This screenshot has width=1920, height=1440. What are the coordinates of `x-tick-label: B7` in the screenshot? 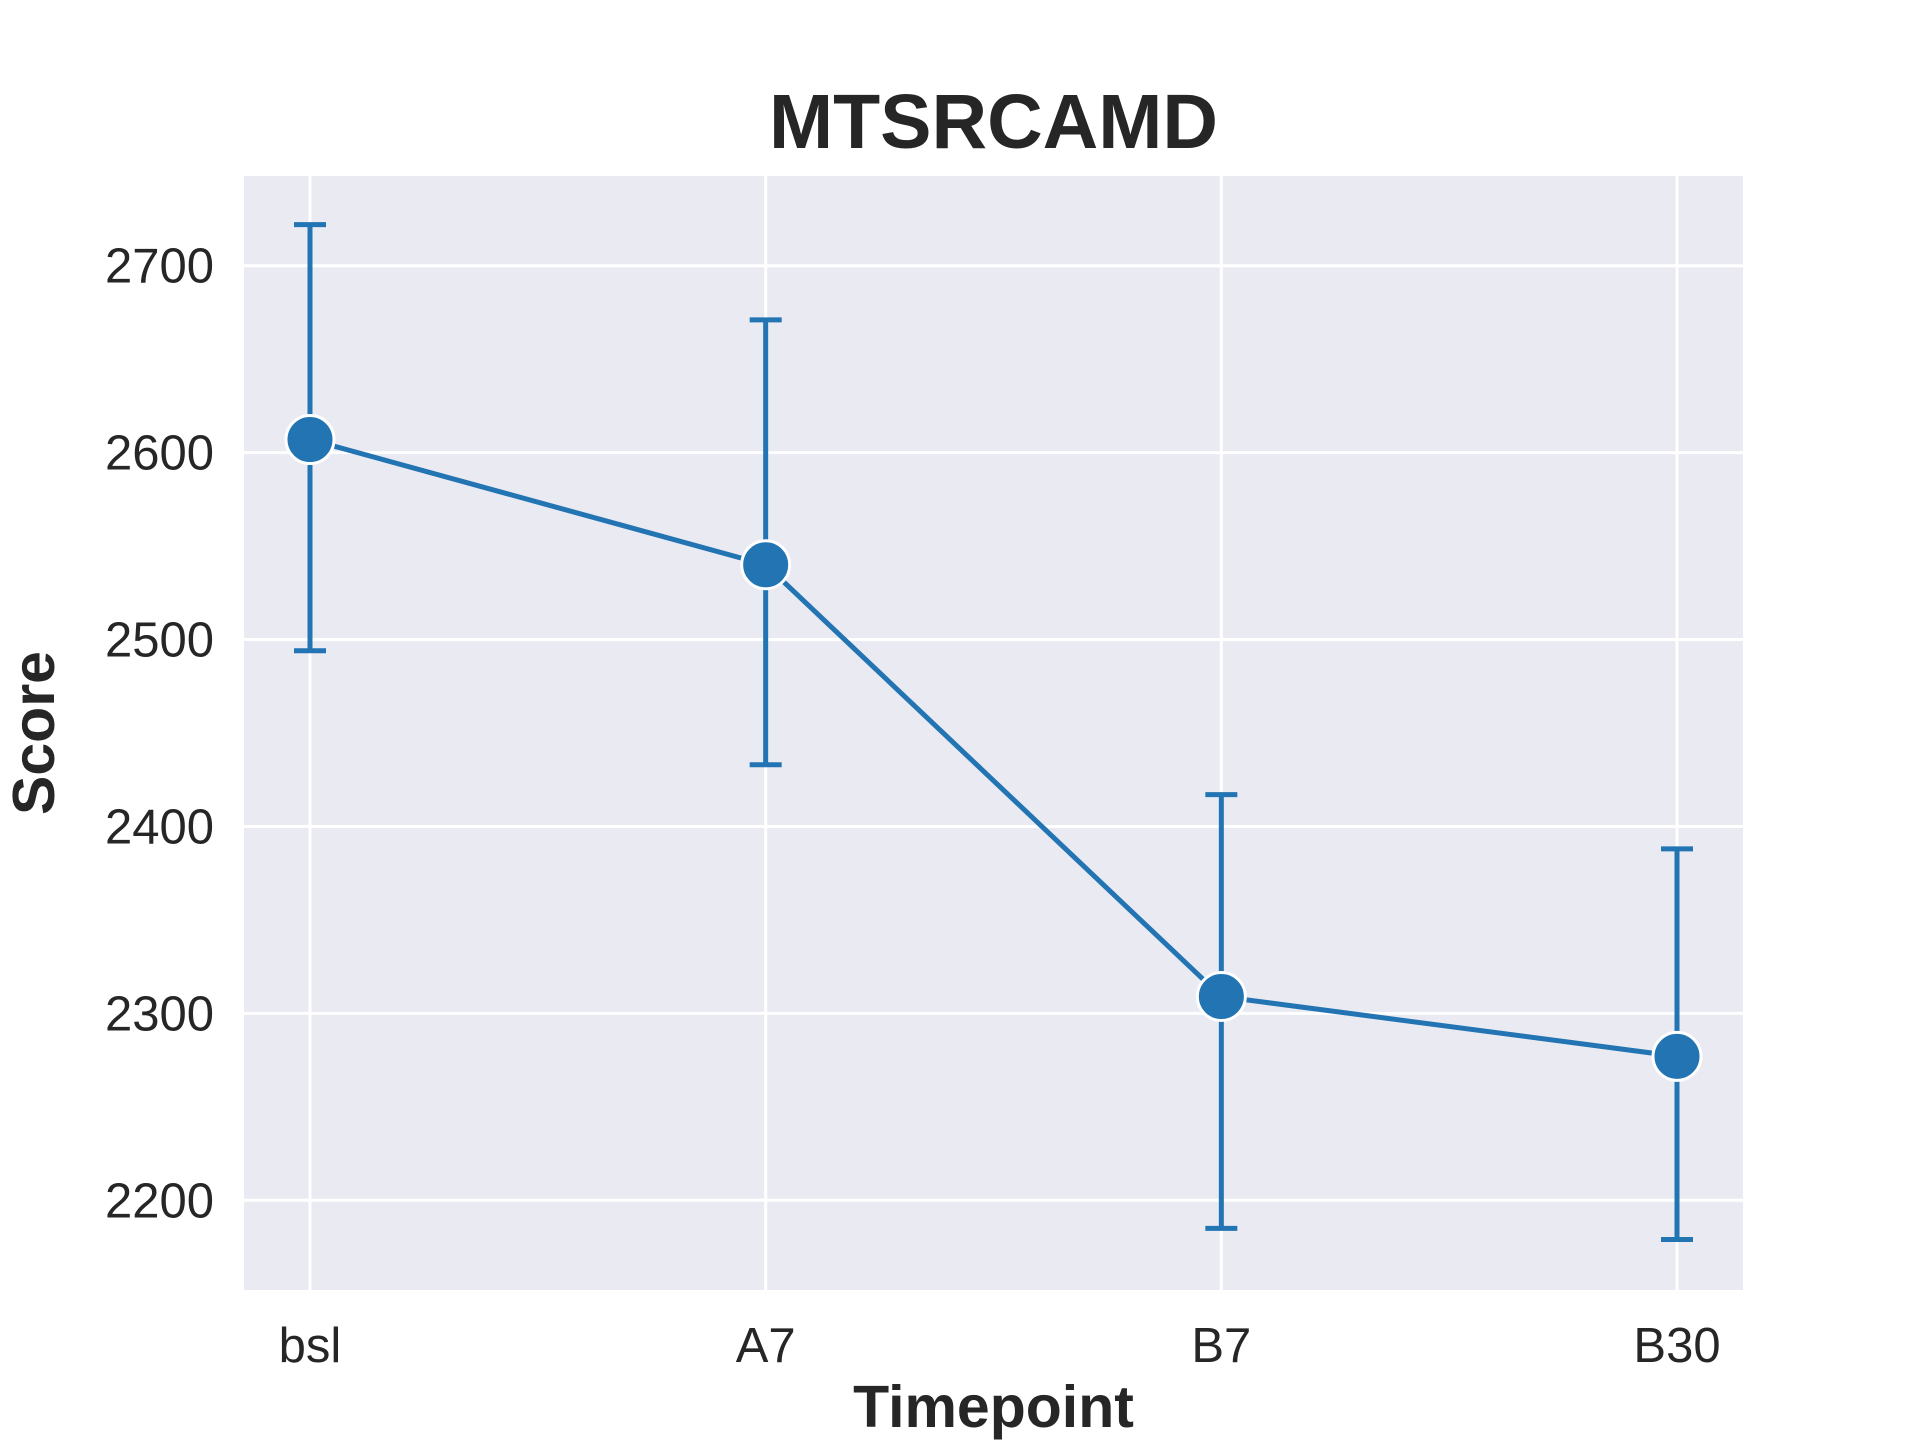 It's located at (1221, 1346).